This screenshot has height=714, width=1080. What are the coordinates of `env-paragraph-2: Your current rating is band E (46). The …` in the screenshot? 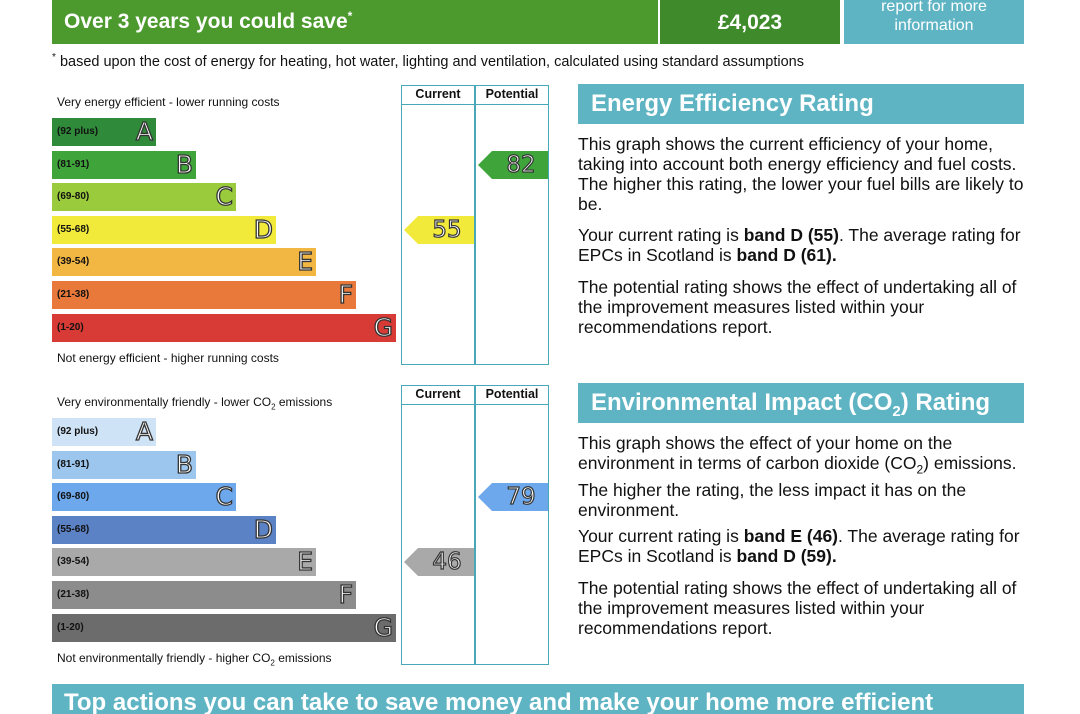 It's located at (799, 546).